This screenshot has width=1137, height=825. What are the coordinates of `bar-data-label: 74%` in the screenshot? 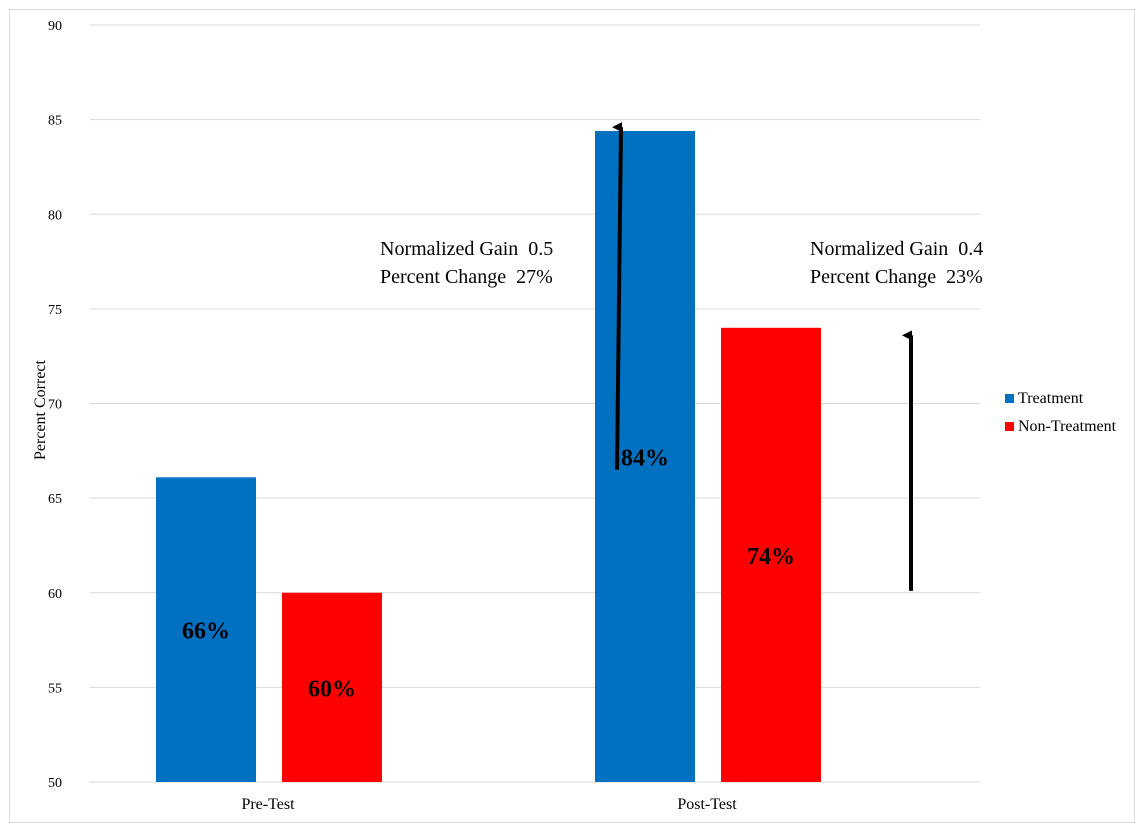 It's located at (771, 557).